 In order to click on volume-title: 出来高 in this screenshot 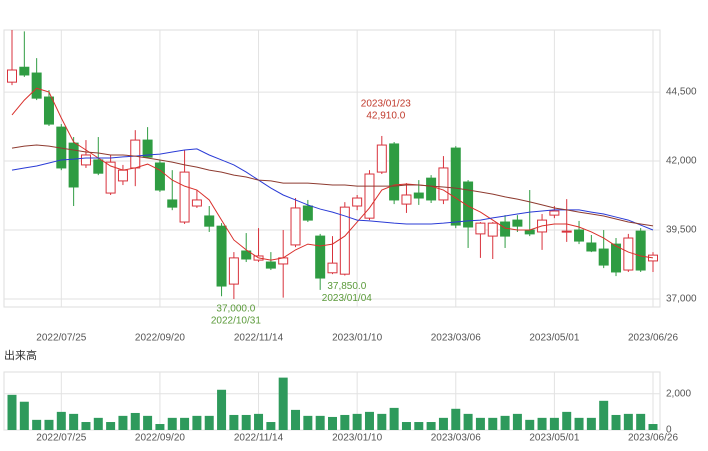, I will do `click(20, 355)`.